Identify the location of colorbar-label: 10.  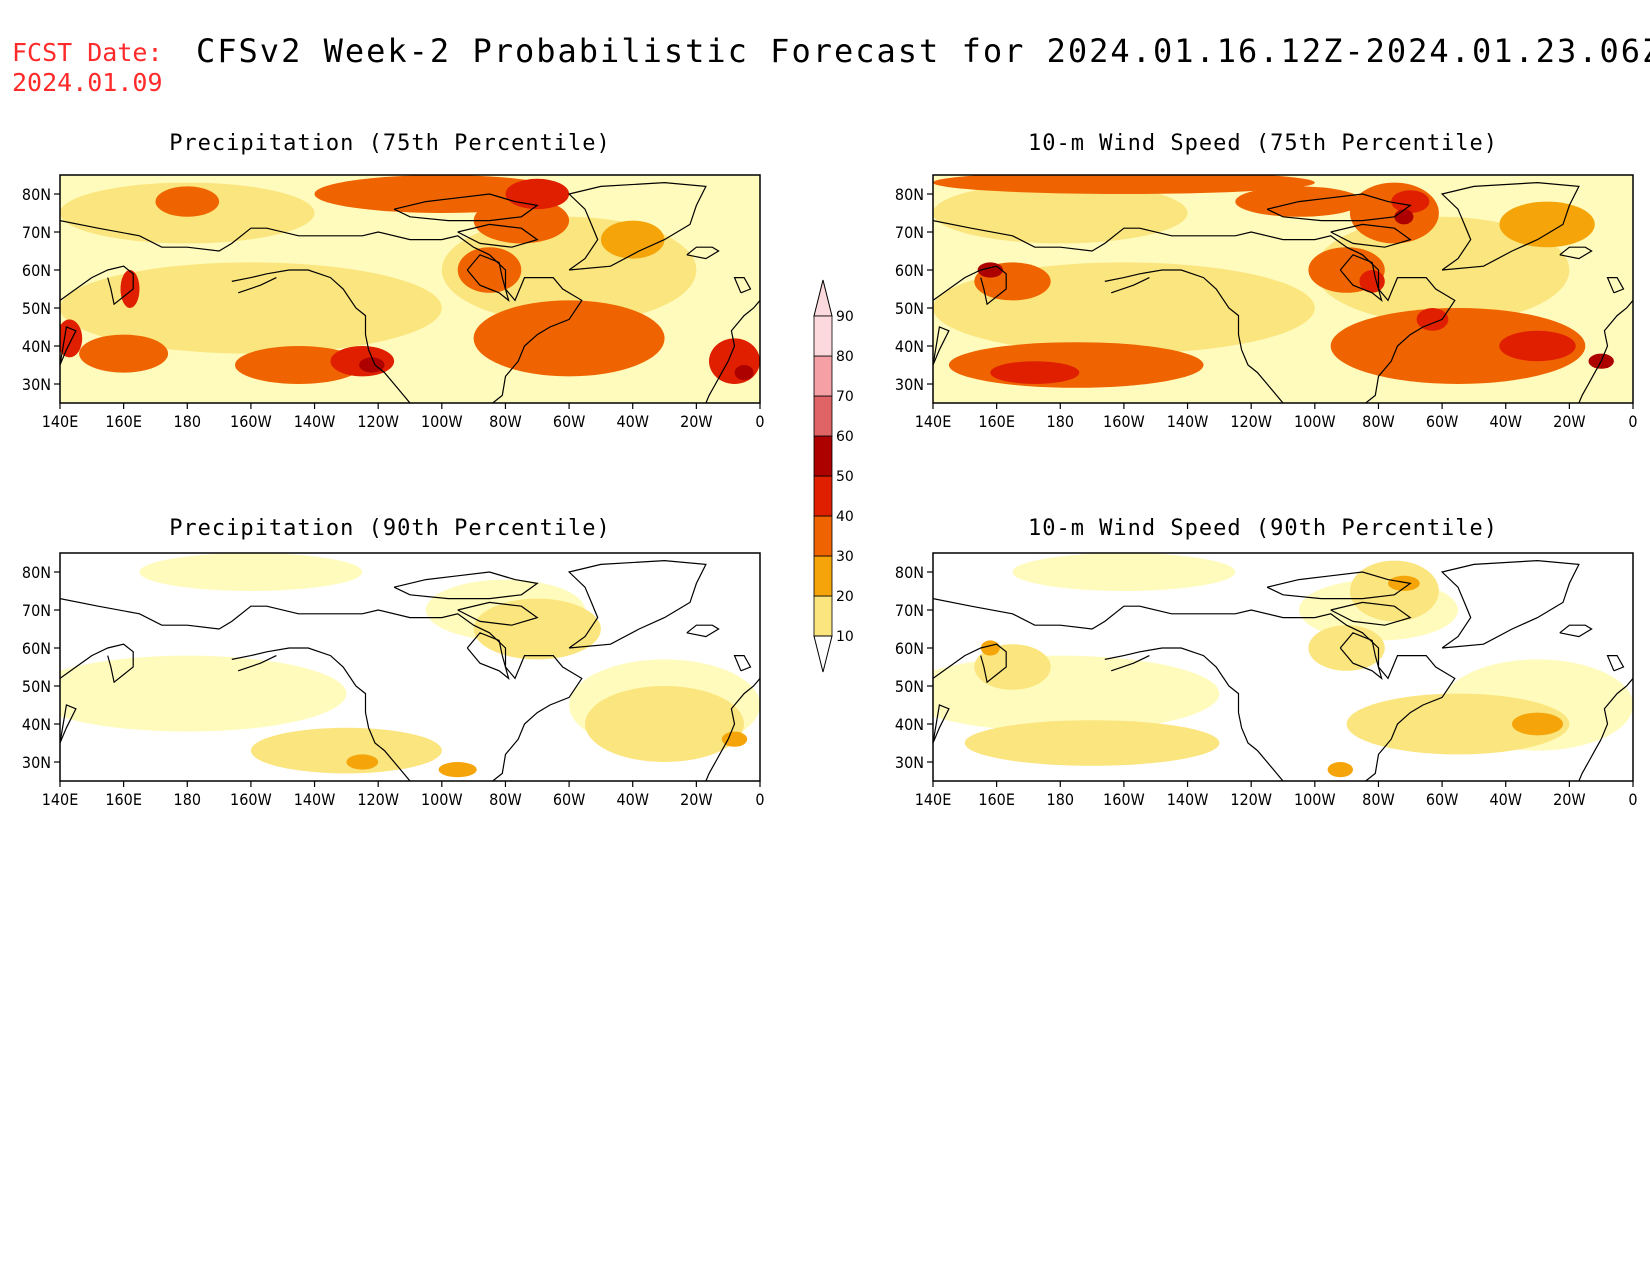
(845, 637).